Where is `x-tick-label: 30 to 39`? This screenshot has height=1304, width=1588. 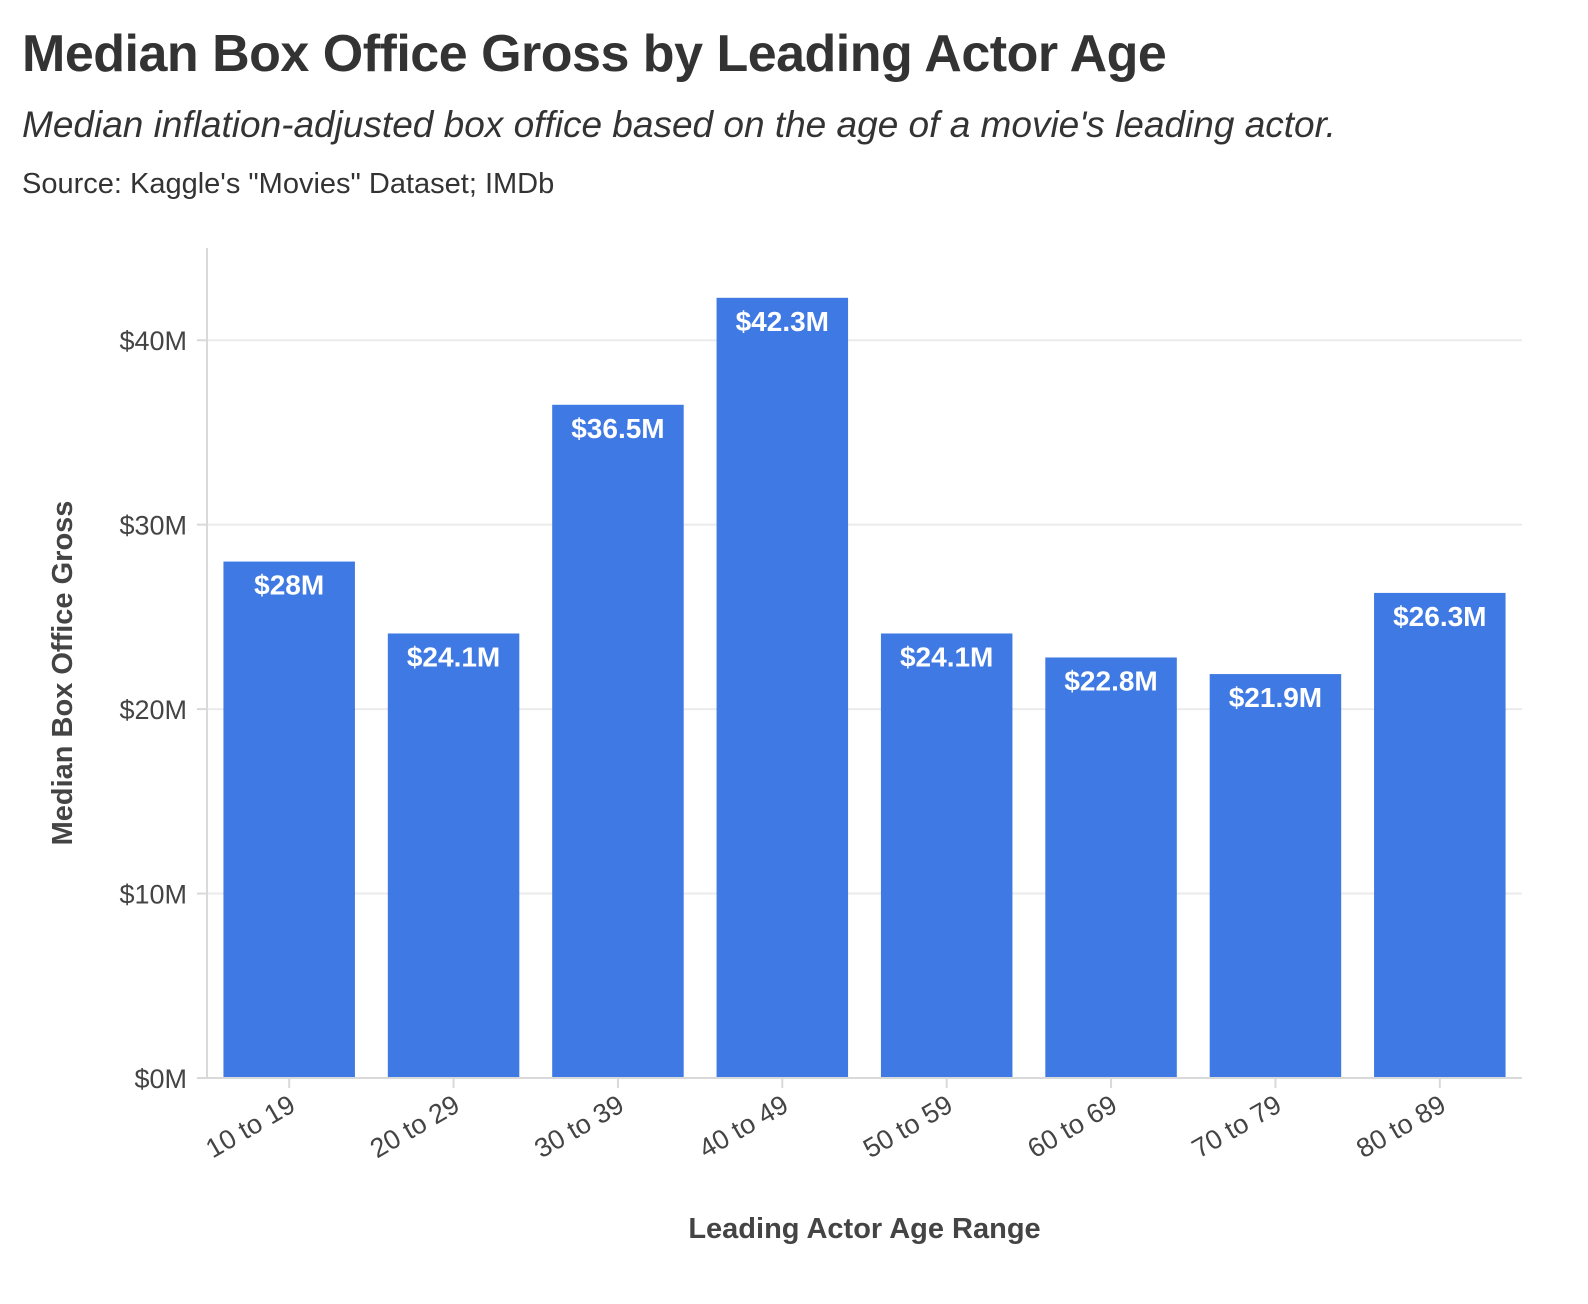
x-tick-label: 30 to 39 is located at coordinates (579, 1126).